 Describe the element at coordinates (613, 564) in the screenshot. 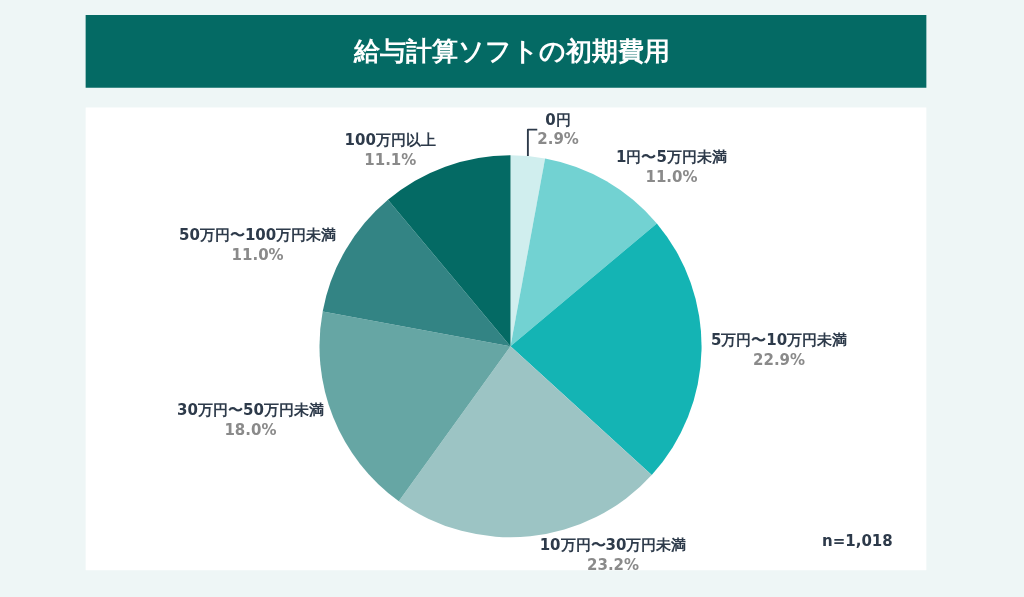

I see `data-label: 23.2%` at that location.